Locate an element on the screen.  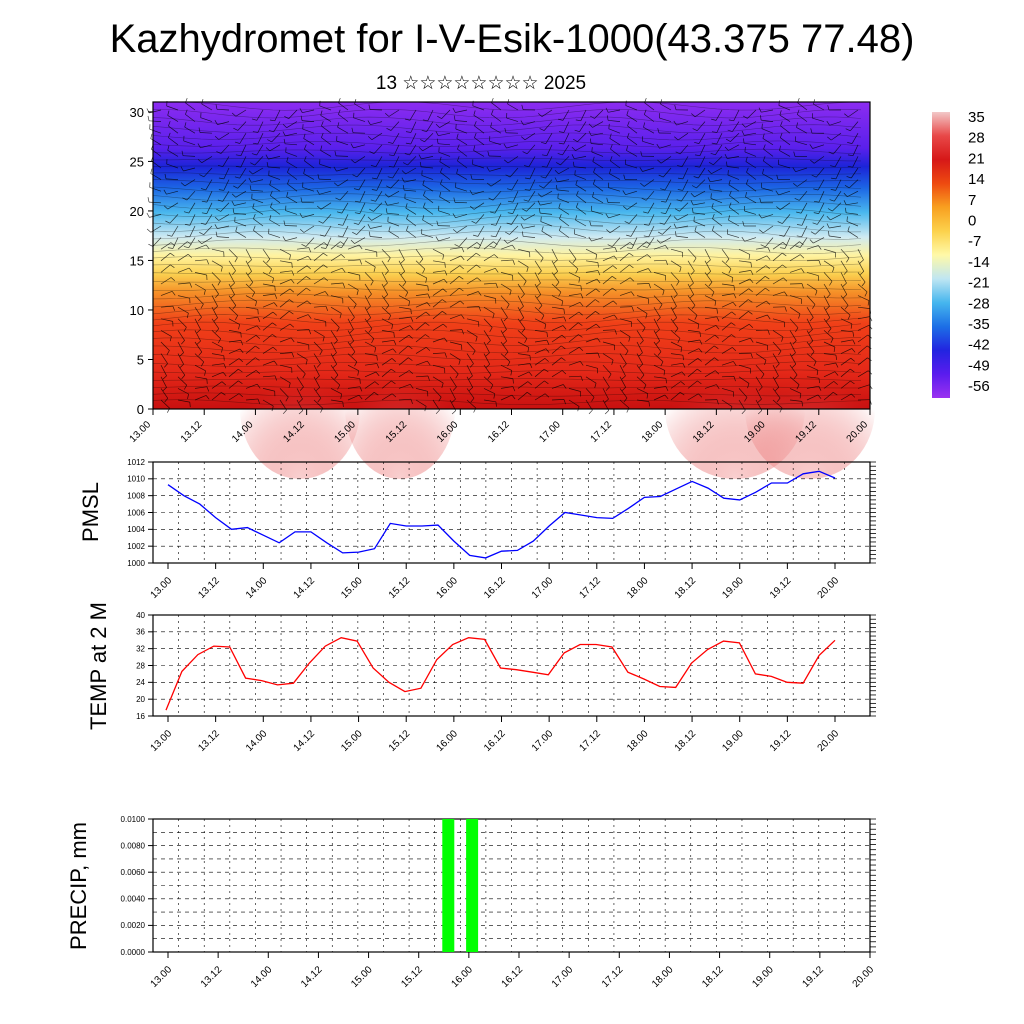
cross-section-xtick-label: 13.00 is located at coordinates (141, 432).